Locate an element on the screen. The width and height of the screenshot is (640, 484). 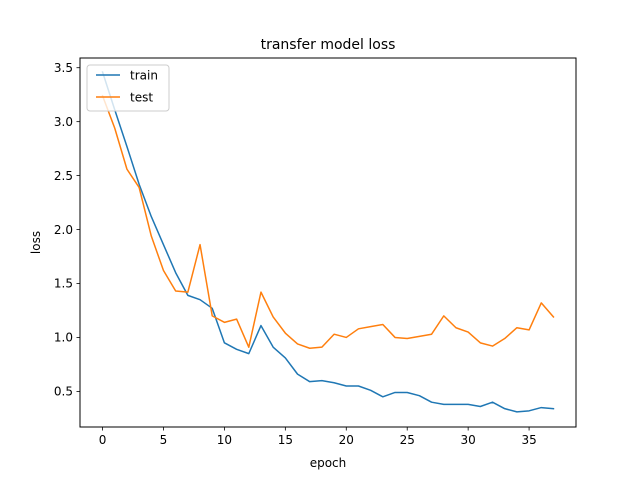
x-tick-label: 25 is located at coordinates (407, 440).